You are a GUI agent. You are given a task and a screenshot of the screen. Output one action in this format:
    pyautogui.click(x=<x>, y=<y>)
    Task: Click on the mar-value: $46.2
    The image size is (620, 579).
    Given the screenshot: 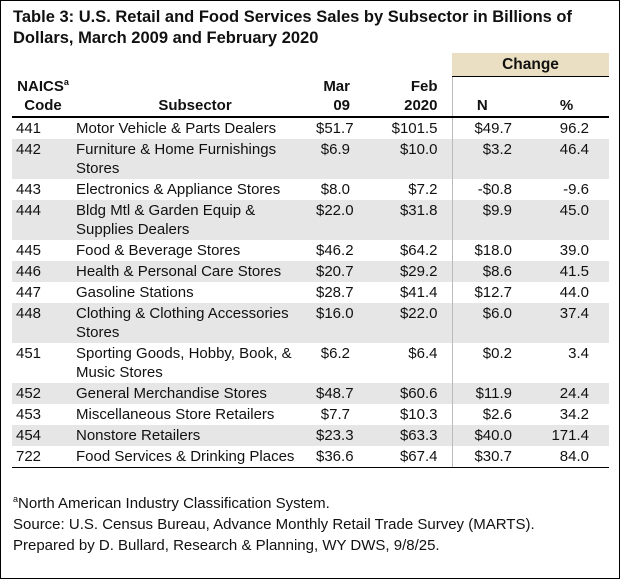 What is the action you would take?
    pyautogui.click(x=335, y=250)
    